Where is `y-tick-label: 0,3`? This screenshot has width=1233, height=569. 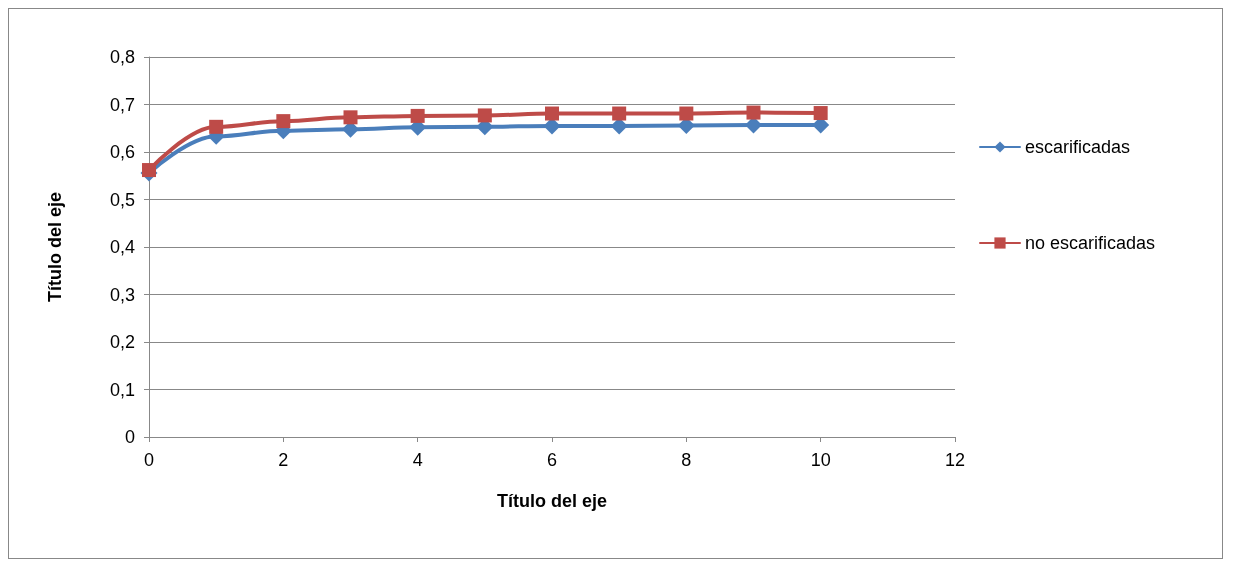
y-tick-label: 0,3 is located at coordinates (122, 294).